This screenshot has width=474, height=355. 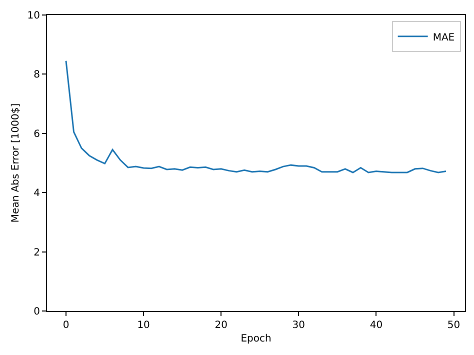 I want to click on y-tick-label: 2, so click(x=37, y=252).